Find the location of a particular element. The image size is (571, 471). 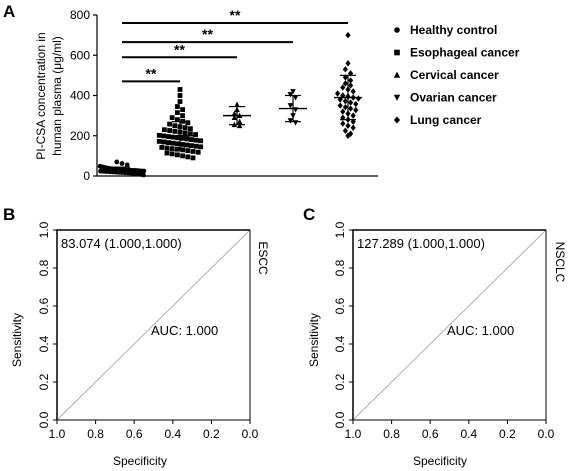

panel-b-label: B is located at coordinates (9, 214).